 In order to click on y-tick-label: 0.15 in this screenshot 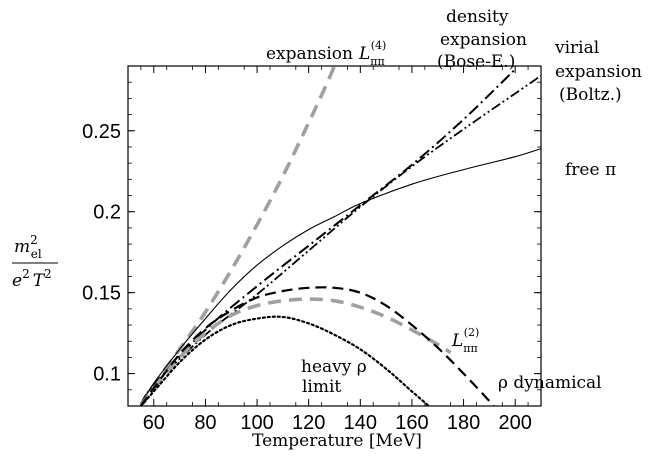, I will do `click(101, 294)`.